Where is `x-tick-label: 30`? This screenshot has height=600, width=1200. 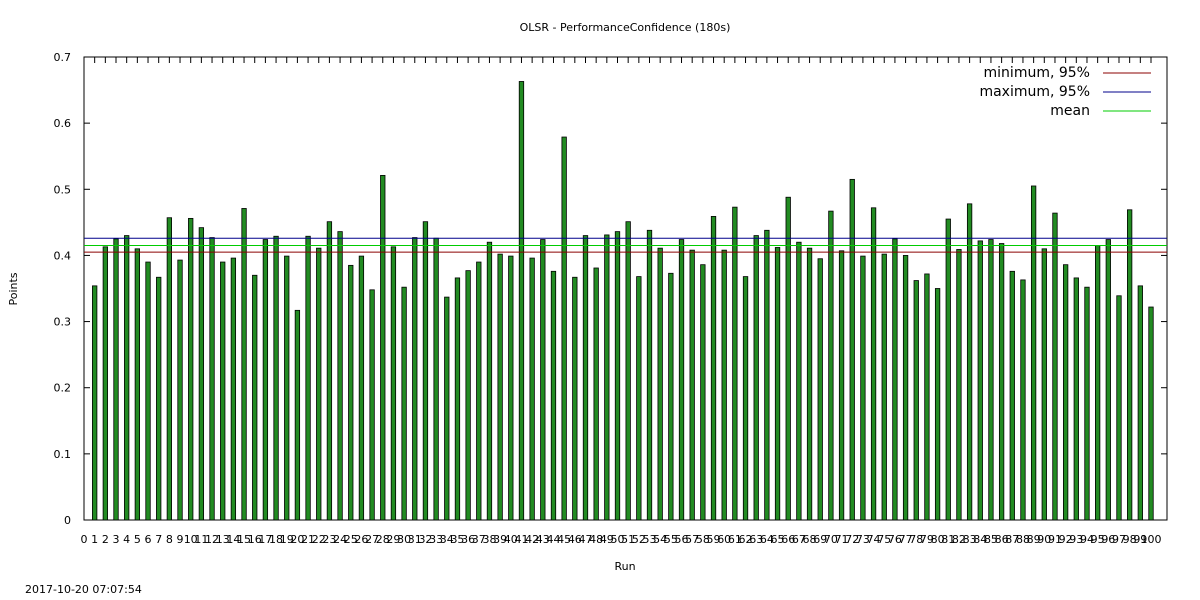 x-tick-label: 30 is located at coordinates (404, 539).